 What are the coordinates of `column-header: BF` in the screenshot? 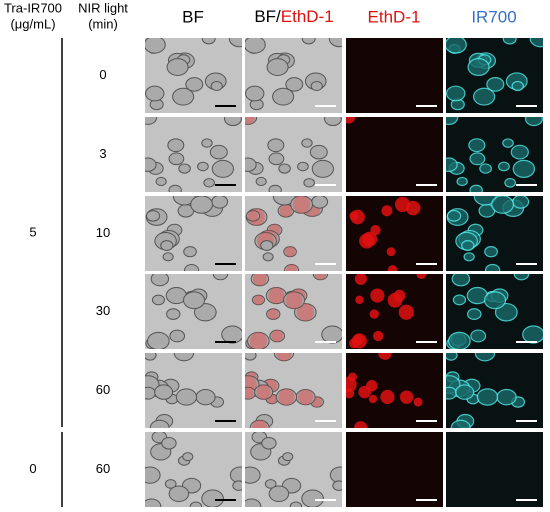 It's located at (193, 16).